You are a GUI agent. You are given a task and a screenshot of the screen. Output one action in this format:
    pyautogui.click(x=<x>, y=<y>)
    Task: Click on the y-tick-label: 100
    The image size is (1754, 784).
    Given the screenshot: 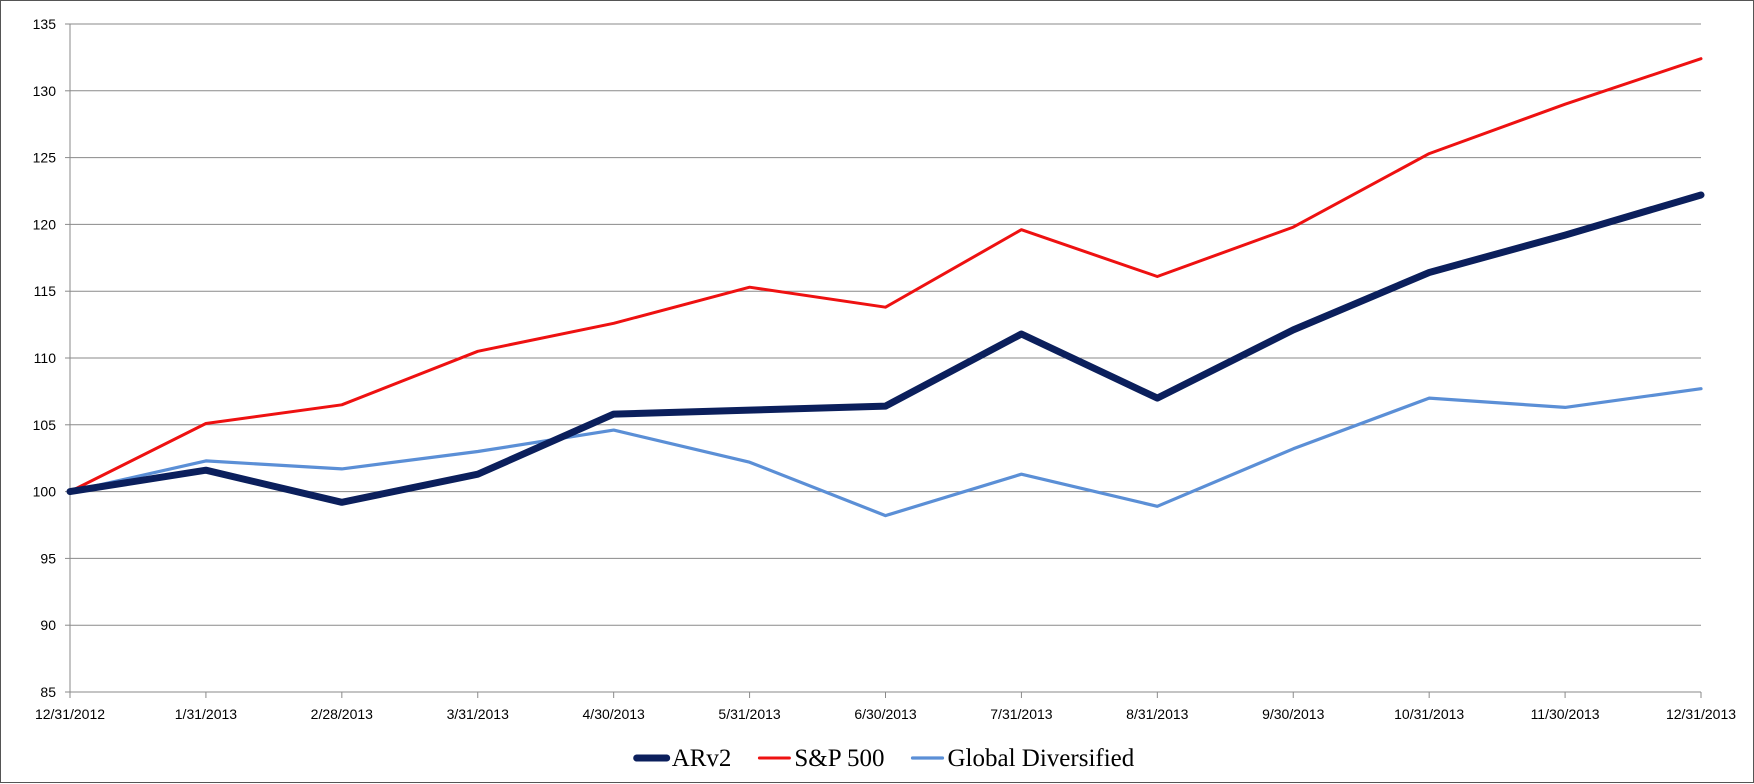 What is the action you would take?
    pyautogui.click(x=45, y=492)
    